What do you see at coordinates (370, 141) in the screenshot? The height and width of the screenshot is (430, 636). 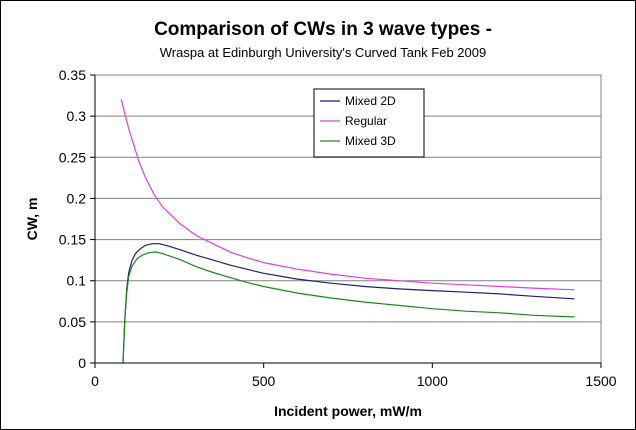 I see `legend-label-mixed-3d: Mixed 3D` at bounding box center [370, 141].